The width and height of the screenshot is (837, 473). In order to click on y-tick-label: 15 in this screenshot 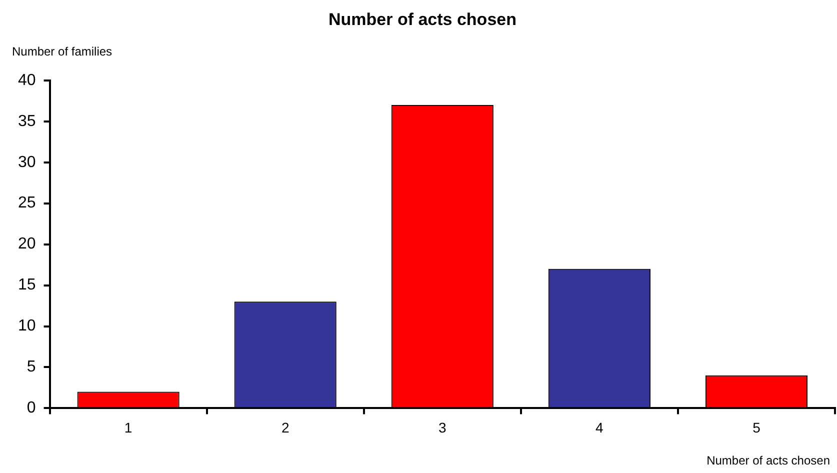, I will do `click(27, 285)`.